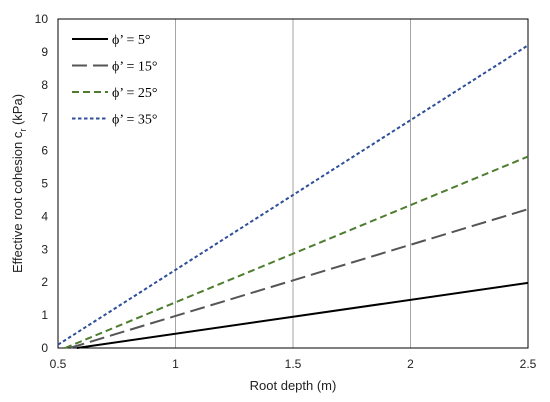 The width and height of the screenshot is (550, 402). Describe the element at coordinates (135, 67) in the screenshot. I see `legend-label-2: ϕ’ = 15°` at that location.